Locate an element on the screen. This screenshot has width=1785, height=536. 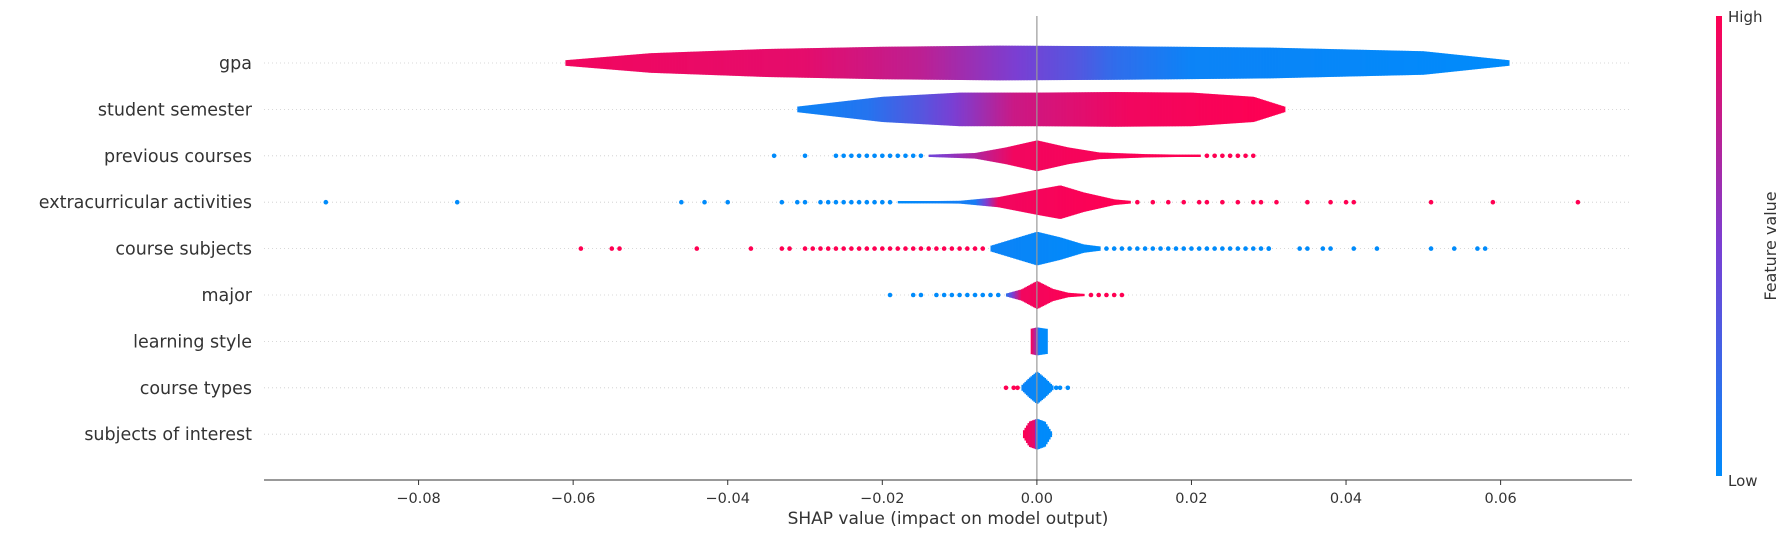
feature-row: learning style is located at coordinates (882, 341).